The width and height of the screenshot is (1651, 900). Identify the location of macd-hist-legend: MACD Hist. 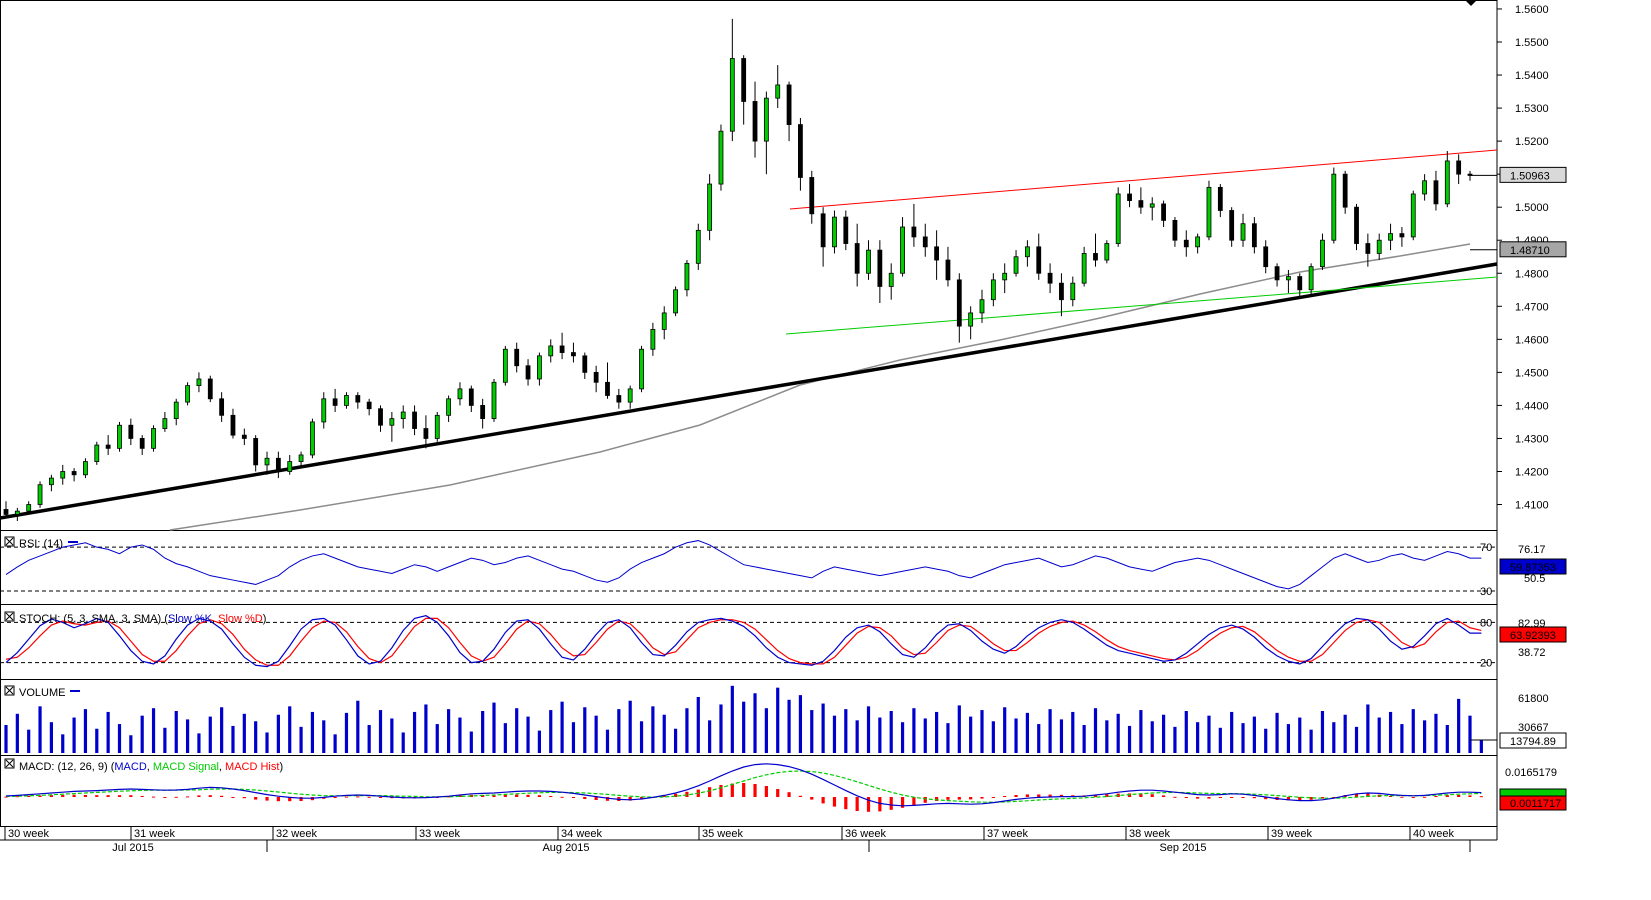
(252, 767).